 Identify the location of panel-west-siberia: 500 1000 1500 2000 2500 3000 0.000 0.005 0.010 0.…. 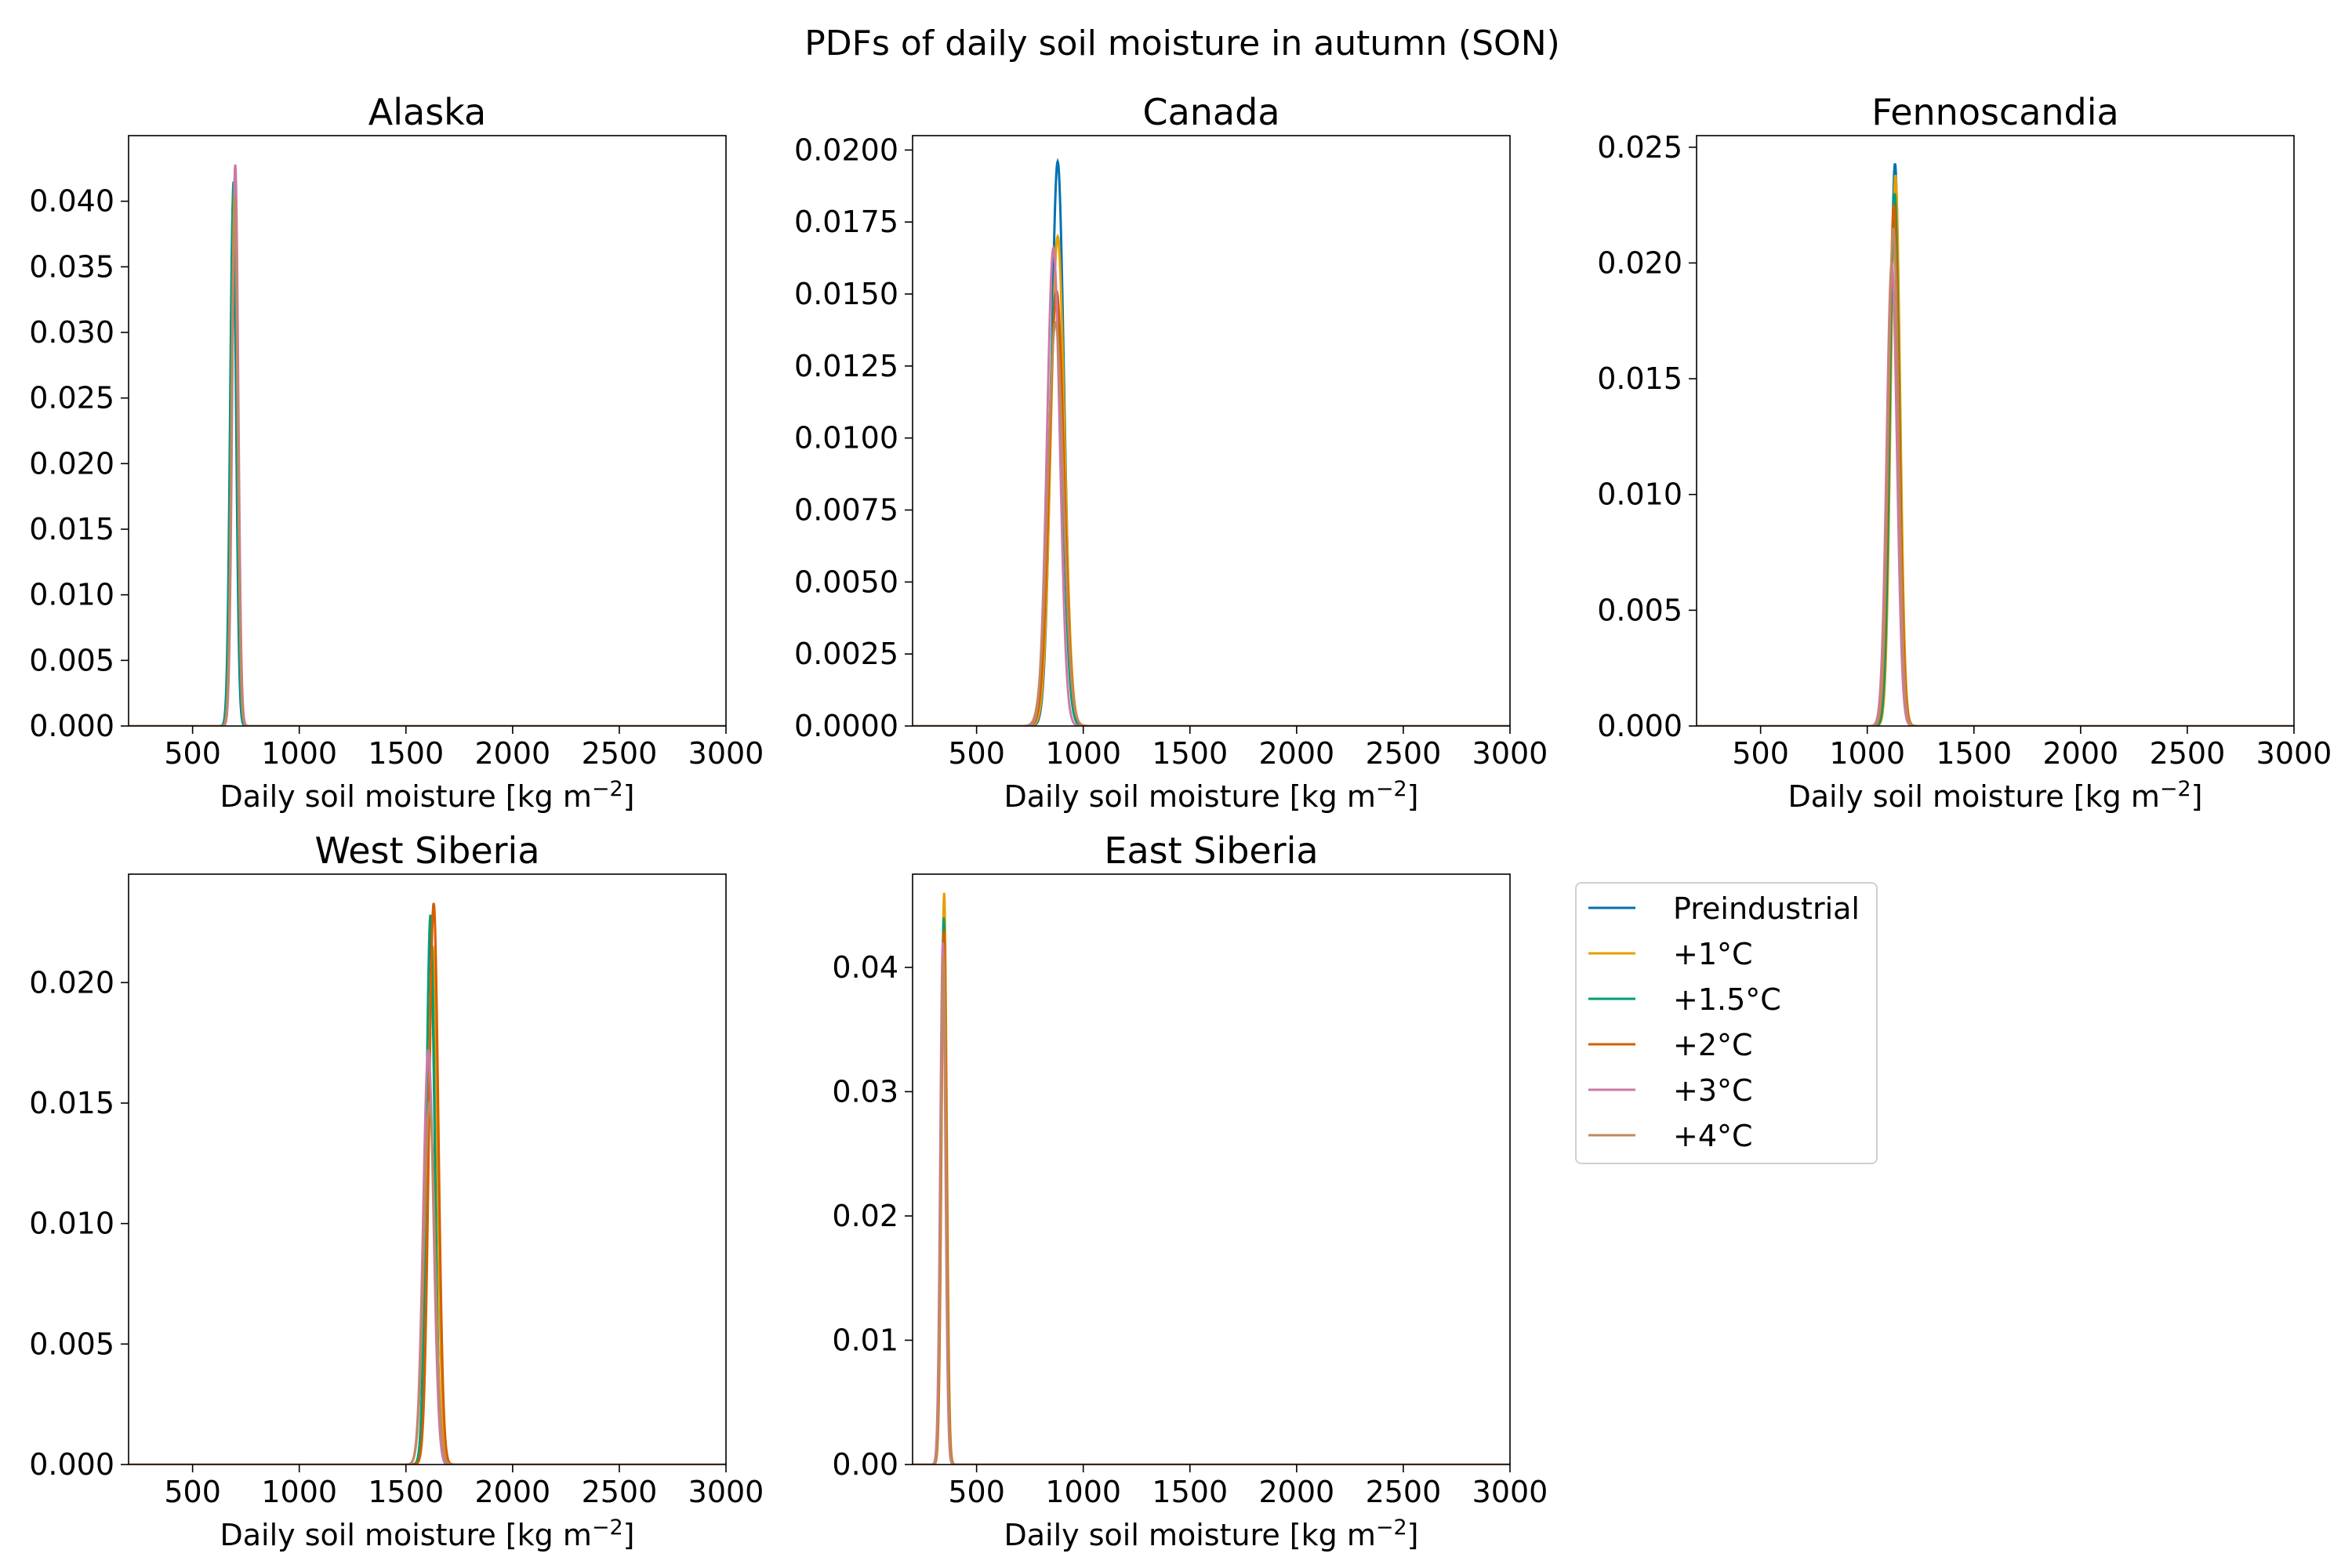
(396, 1190).